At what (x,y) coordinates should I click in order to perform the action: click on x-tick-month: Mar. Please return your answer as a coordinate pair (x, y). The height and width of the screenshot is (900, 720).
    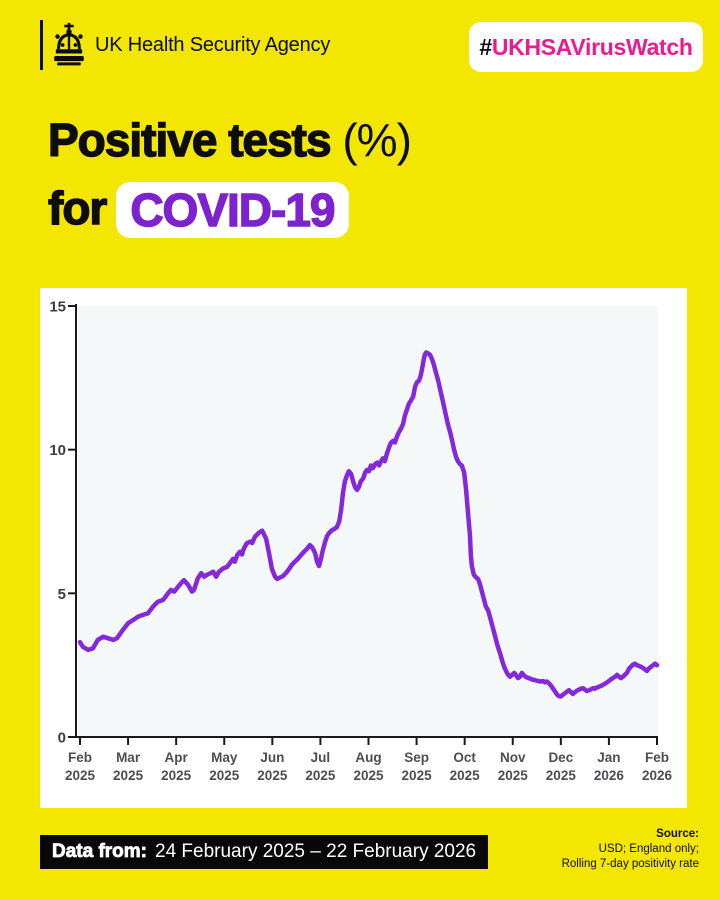
    Looking at the image, I should click on (128, 757).